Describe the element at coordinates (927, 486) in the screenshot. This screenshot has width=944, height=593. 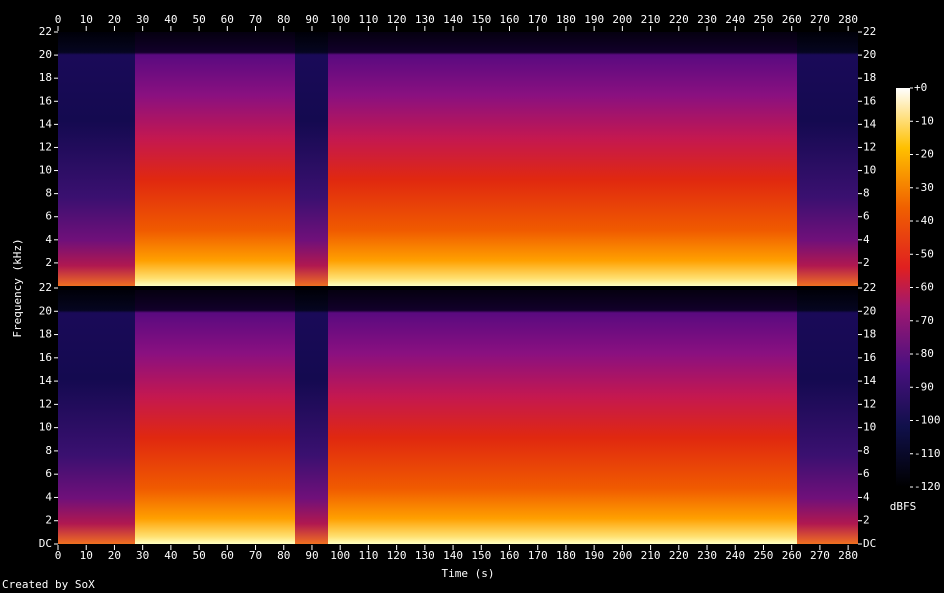
I see `colorbar-tick-label: -120` at that location.